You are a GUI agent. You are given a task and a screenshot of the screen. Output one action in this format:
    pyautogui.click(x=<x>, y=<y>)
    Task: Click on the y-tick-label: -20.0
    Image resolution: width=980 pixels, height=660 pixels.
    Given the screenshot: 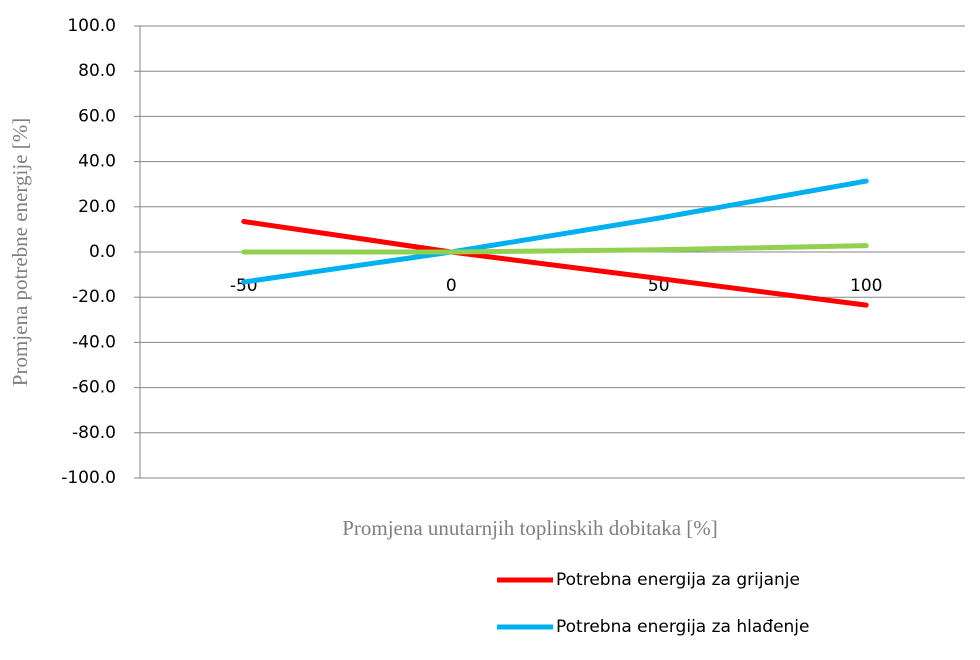 What is the action you would take?
    pyautogui.click(x=94, y=297)
    